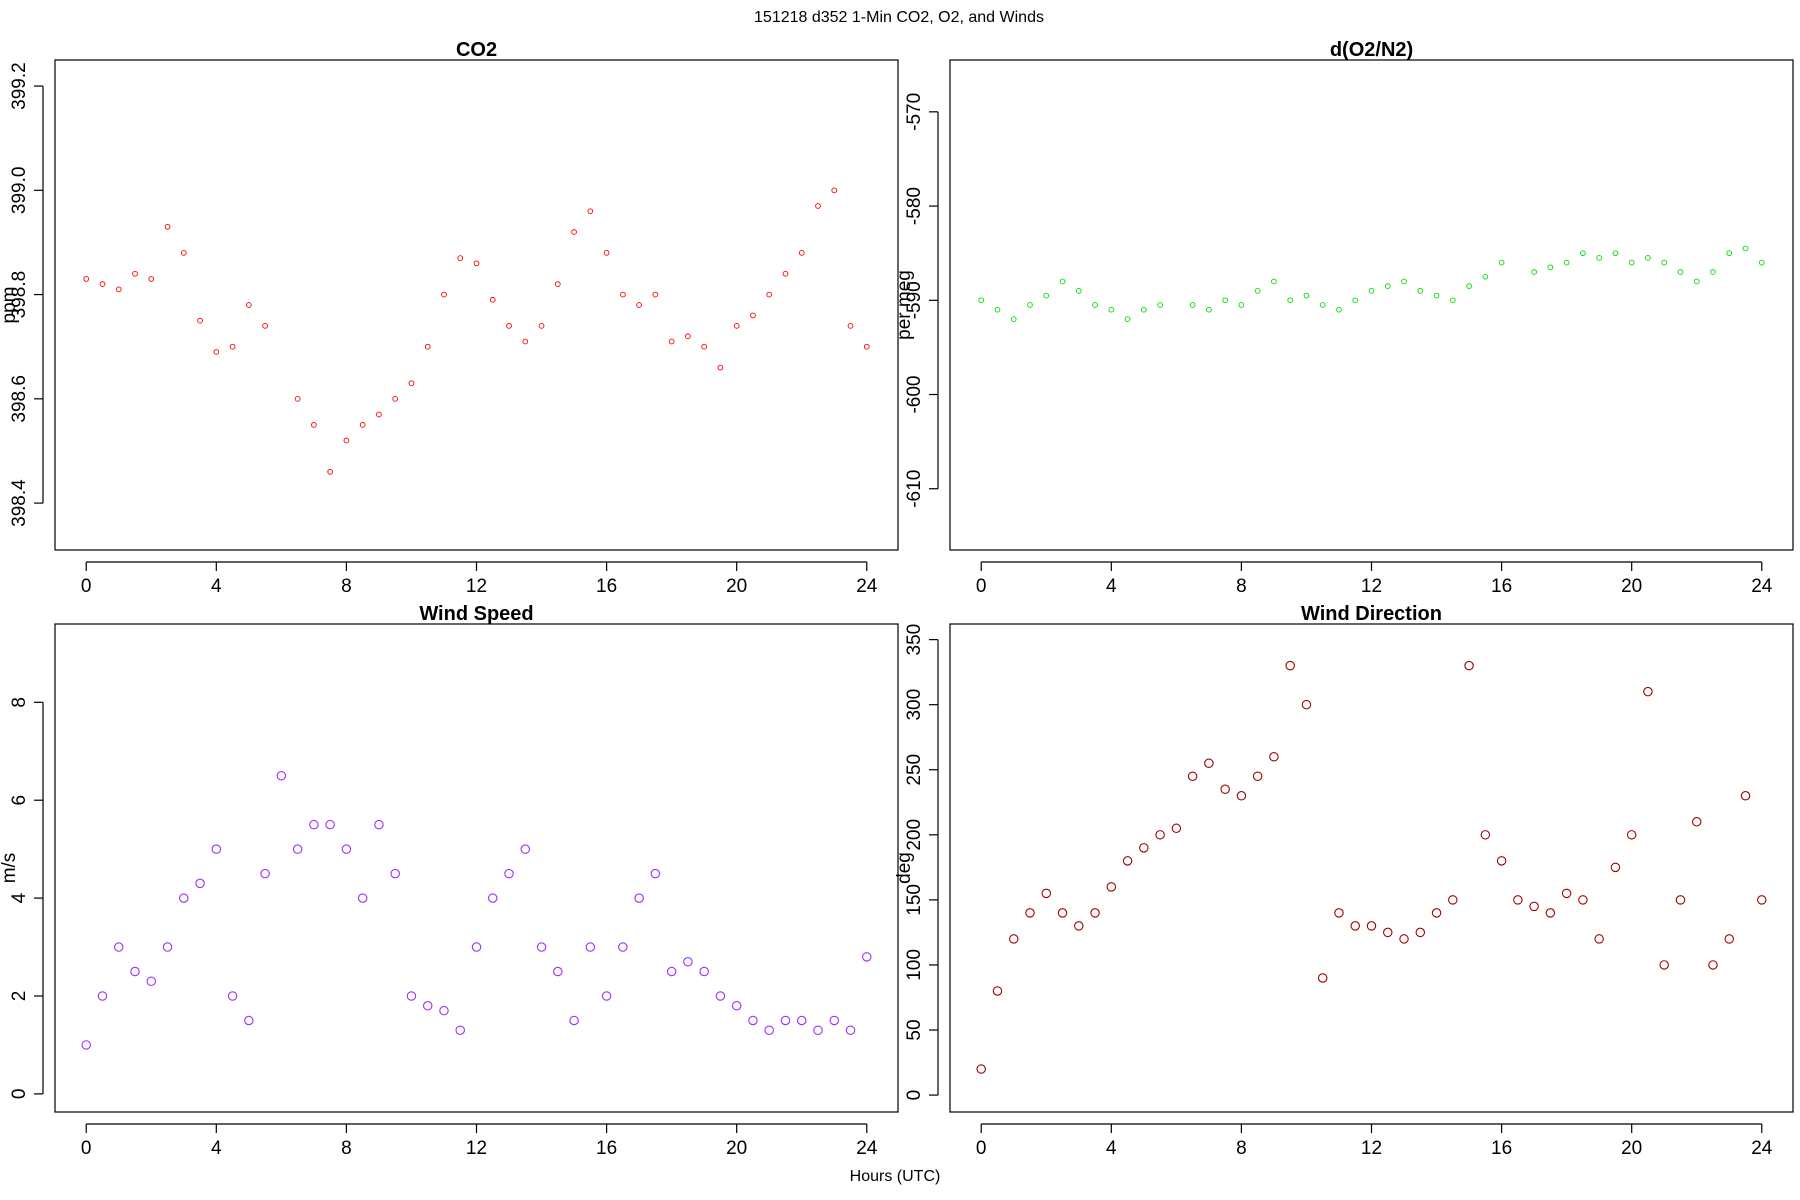  I want to click on wind-speed-x-tick-label: 20, so click(736, 1148).